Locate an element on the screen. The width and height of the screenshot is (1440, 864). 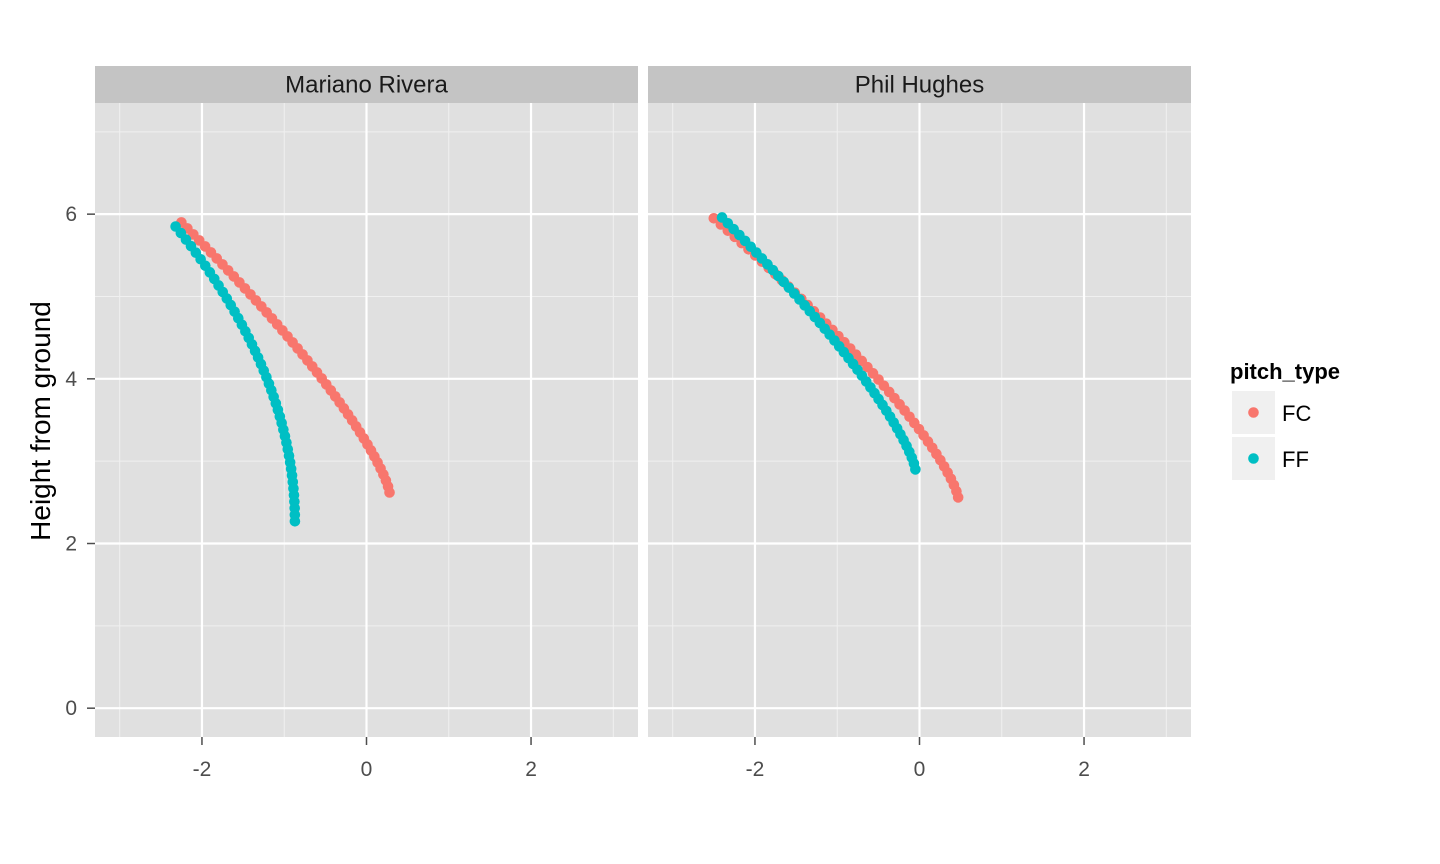
y-axis-title: Height from ground is located at coordinates (40, 421).